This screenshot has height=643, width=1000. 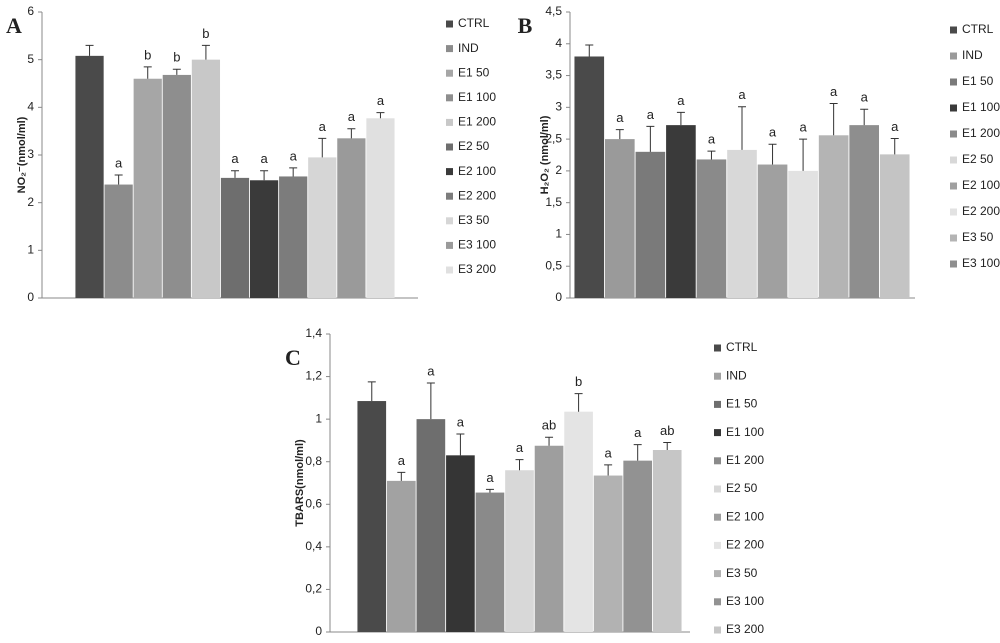 What do you see at coordinates (545, 154) in the screenshot?
I see `y-axis-label: H₂O₂ (nmol/ml)` at bounding box center [545, 154].